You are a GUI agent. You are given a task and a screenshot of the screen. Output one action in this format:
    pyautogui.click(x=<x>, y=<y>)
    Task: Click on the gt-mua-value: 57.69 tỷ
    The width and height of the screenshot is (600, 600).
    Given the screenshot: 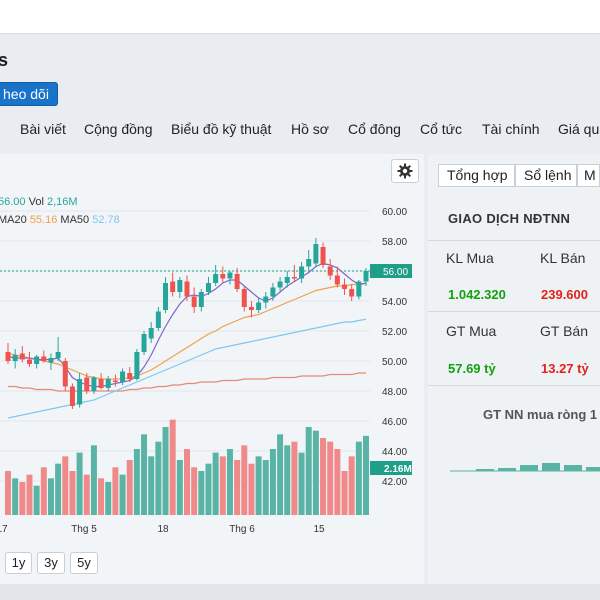 What is the action you would take?
    pyautogui.click(x=472, y=368)
    